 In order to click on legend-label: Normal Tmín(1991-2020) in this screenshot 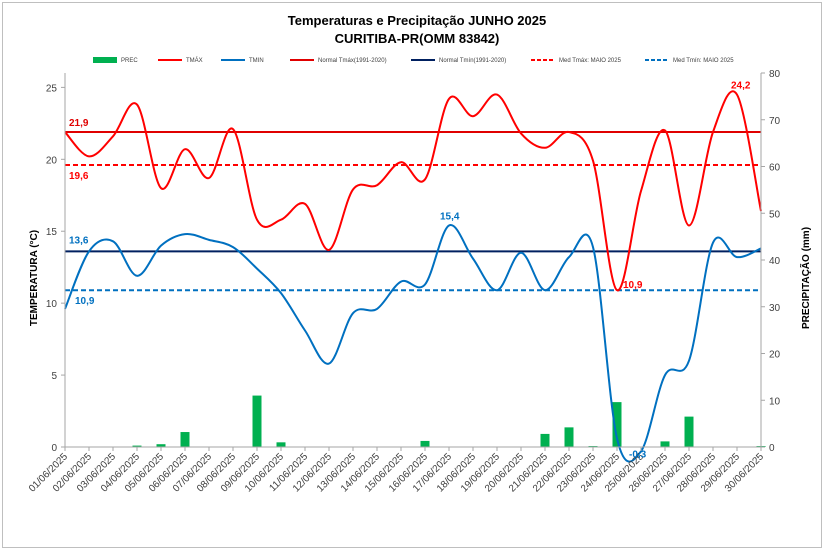, I will do `click(472, 61)`.